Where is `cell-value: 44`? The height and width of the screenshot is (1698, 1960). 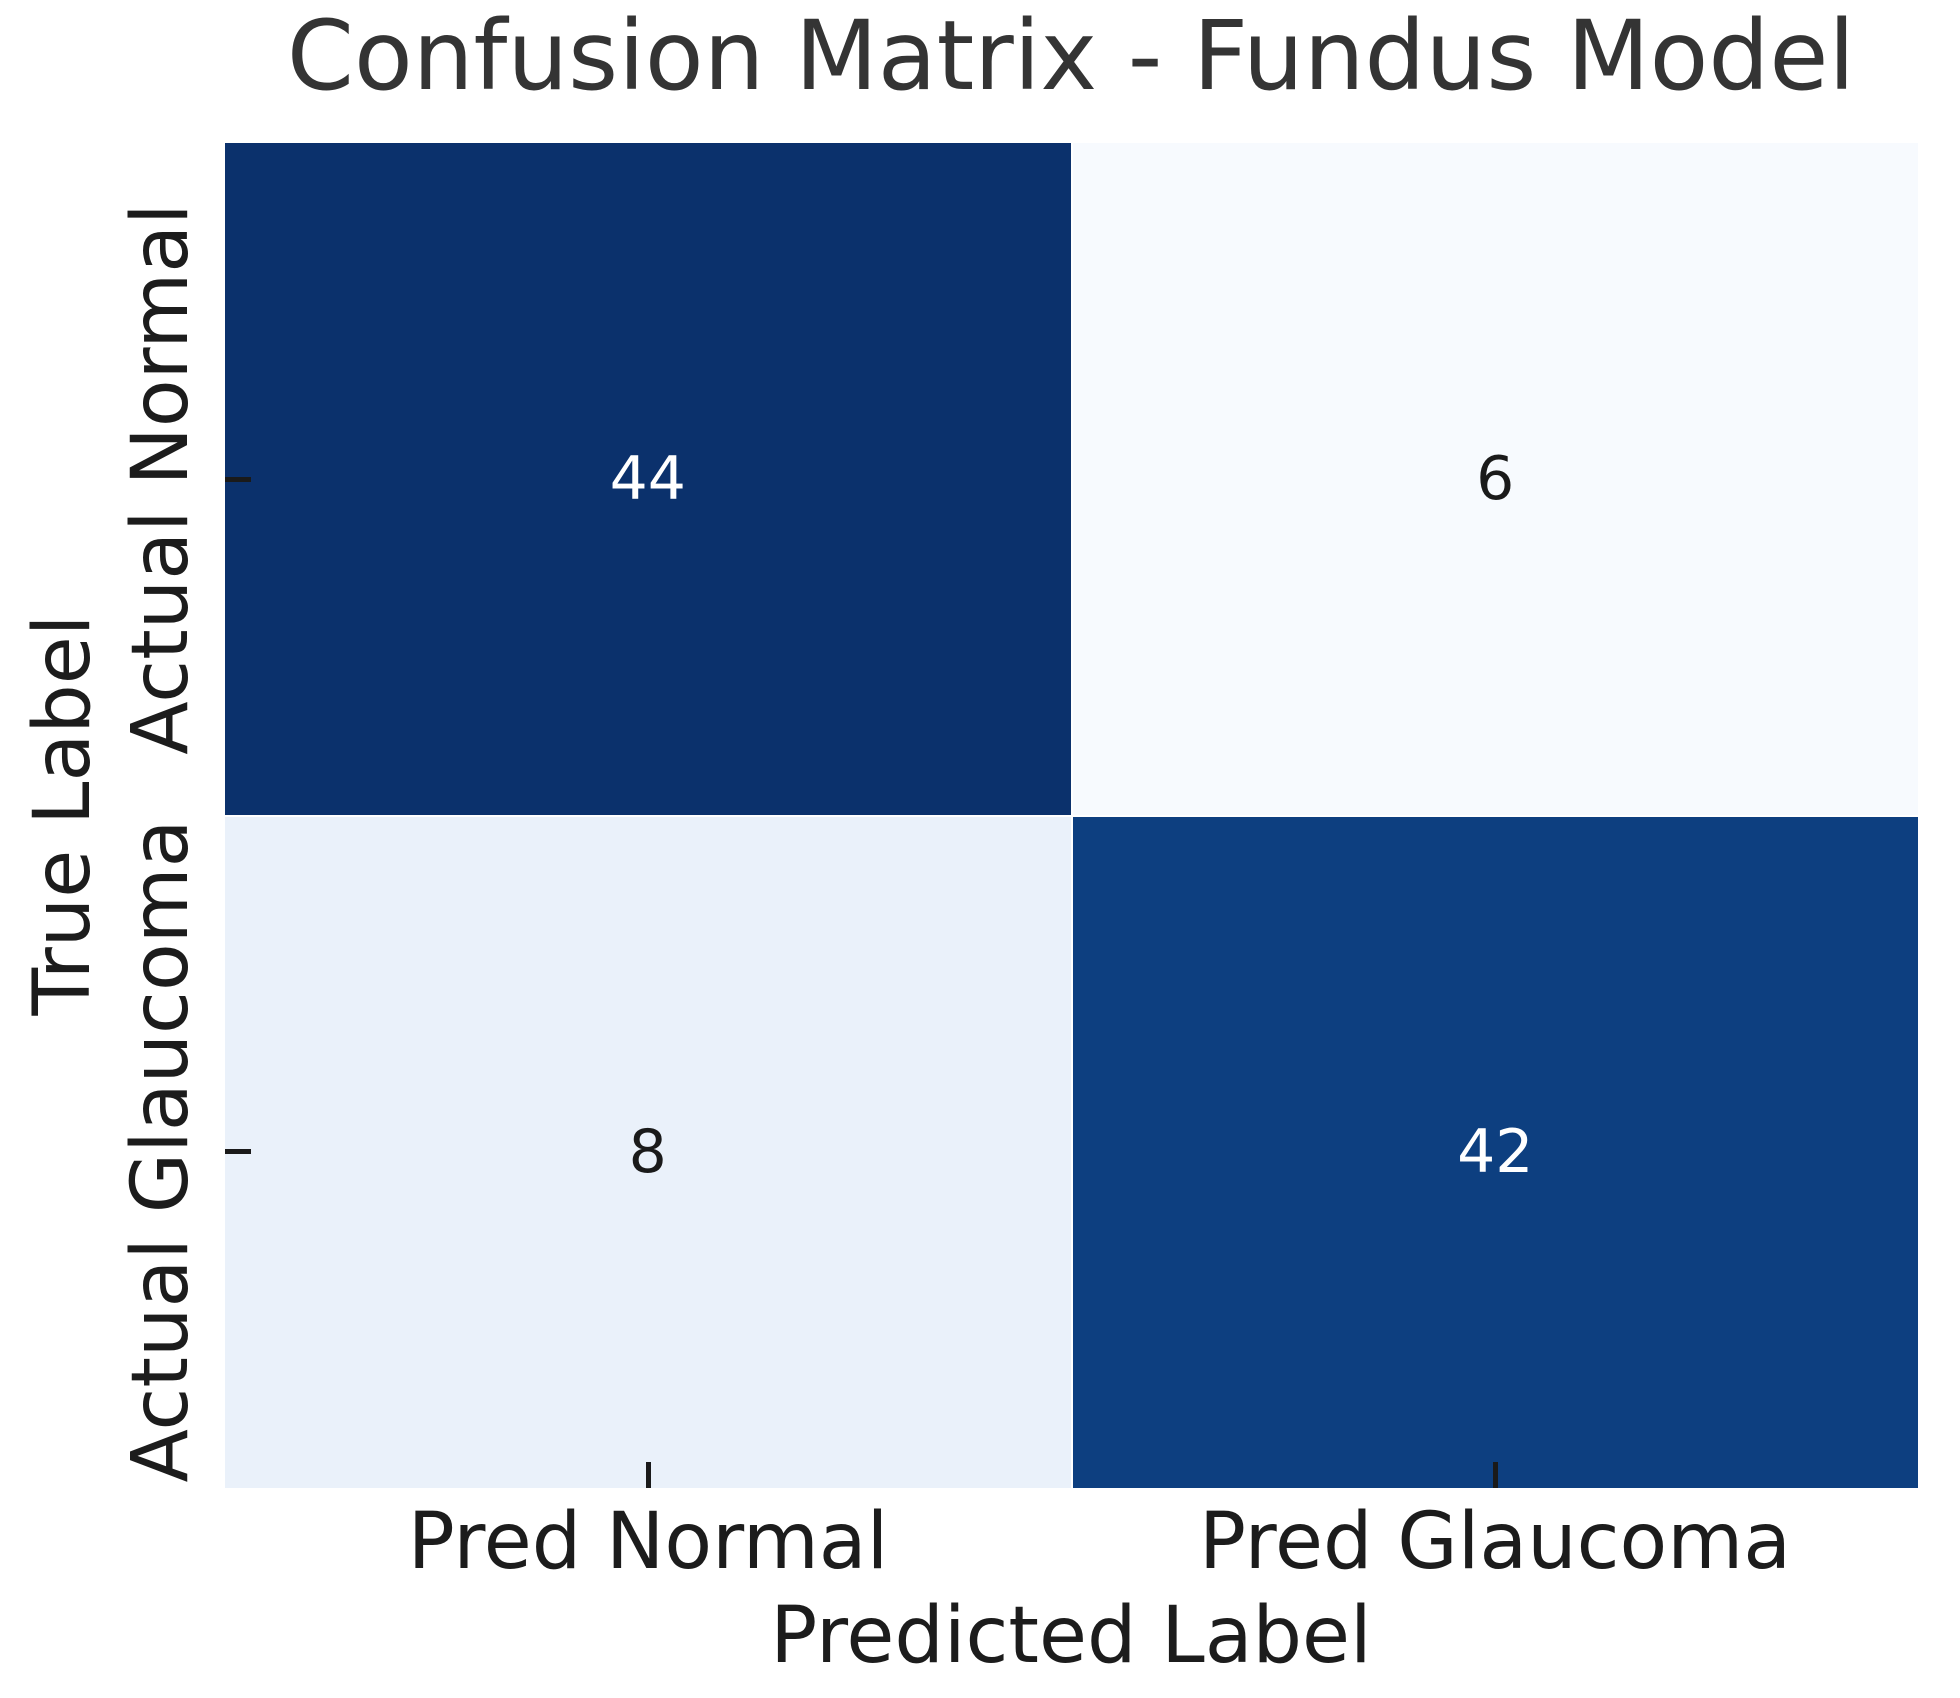 cell-value: 44 is located at coordinates (647, 478).